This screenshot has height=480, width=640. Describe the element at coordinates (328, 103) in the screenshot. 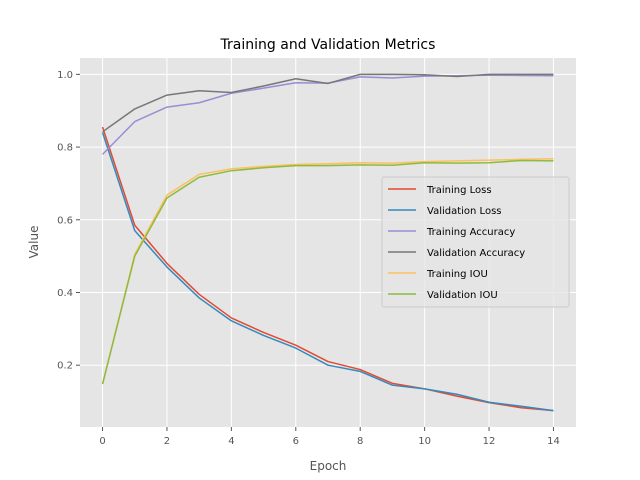

I see `series-line-validation-accuracy` at that location.